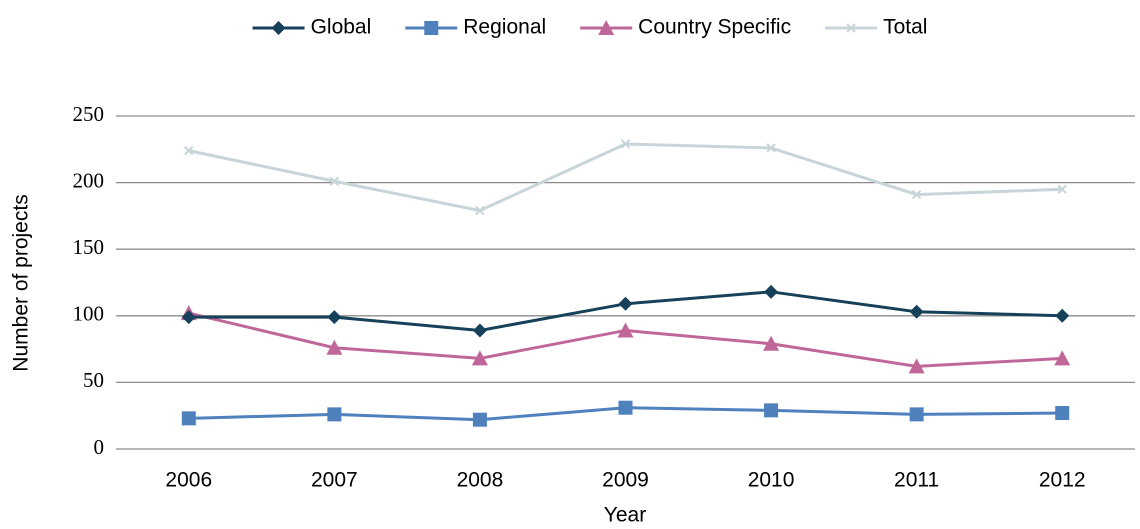  I want to click on legend-item: Total, so click(876, 27).